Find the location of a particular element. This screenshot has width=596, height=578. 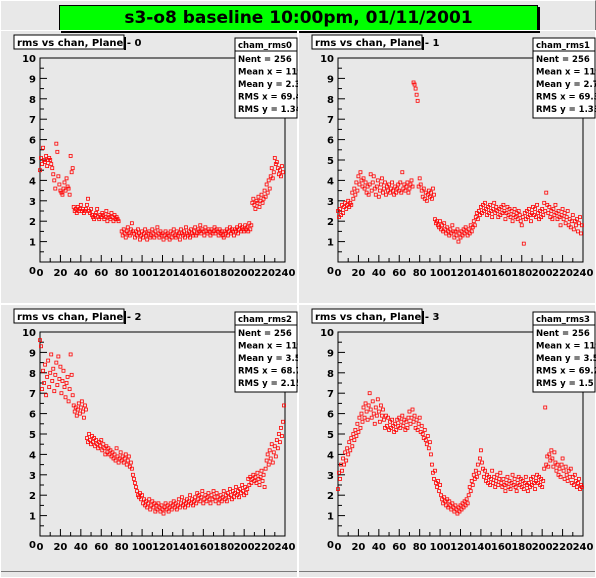

y-tick-label: 6 is located at coordinates (32, 415).